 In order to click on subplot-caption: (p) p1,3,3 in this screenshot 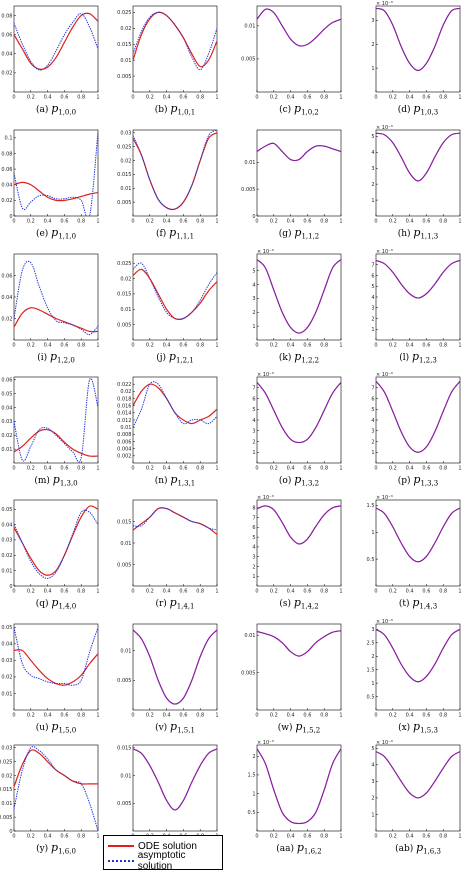, I will do `click(418, 480)`.